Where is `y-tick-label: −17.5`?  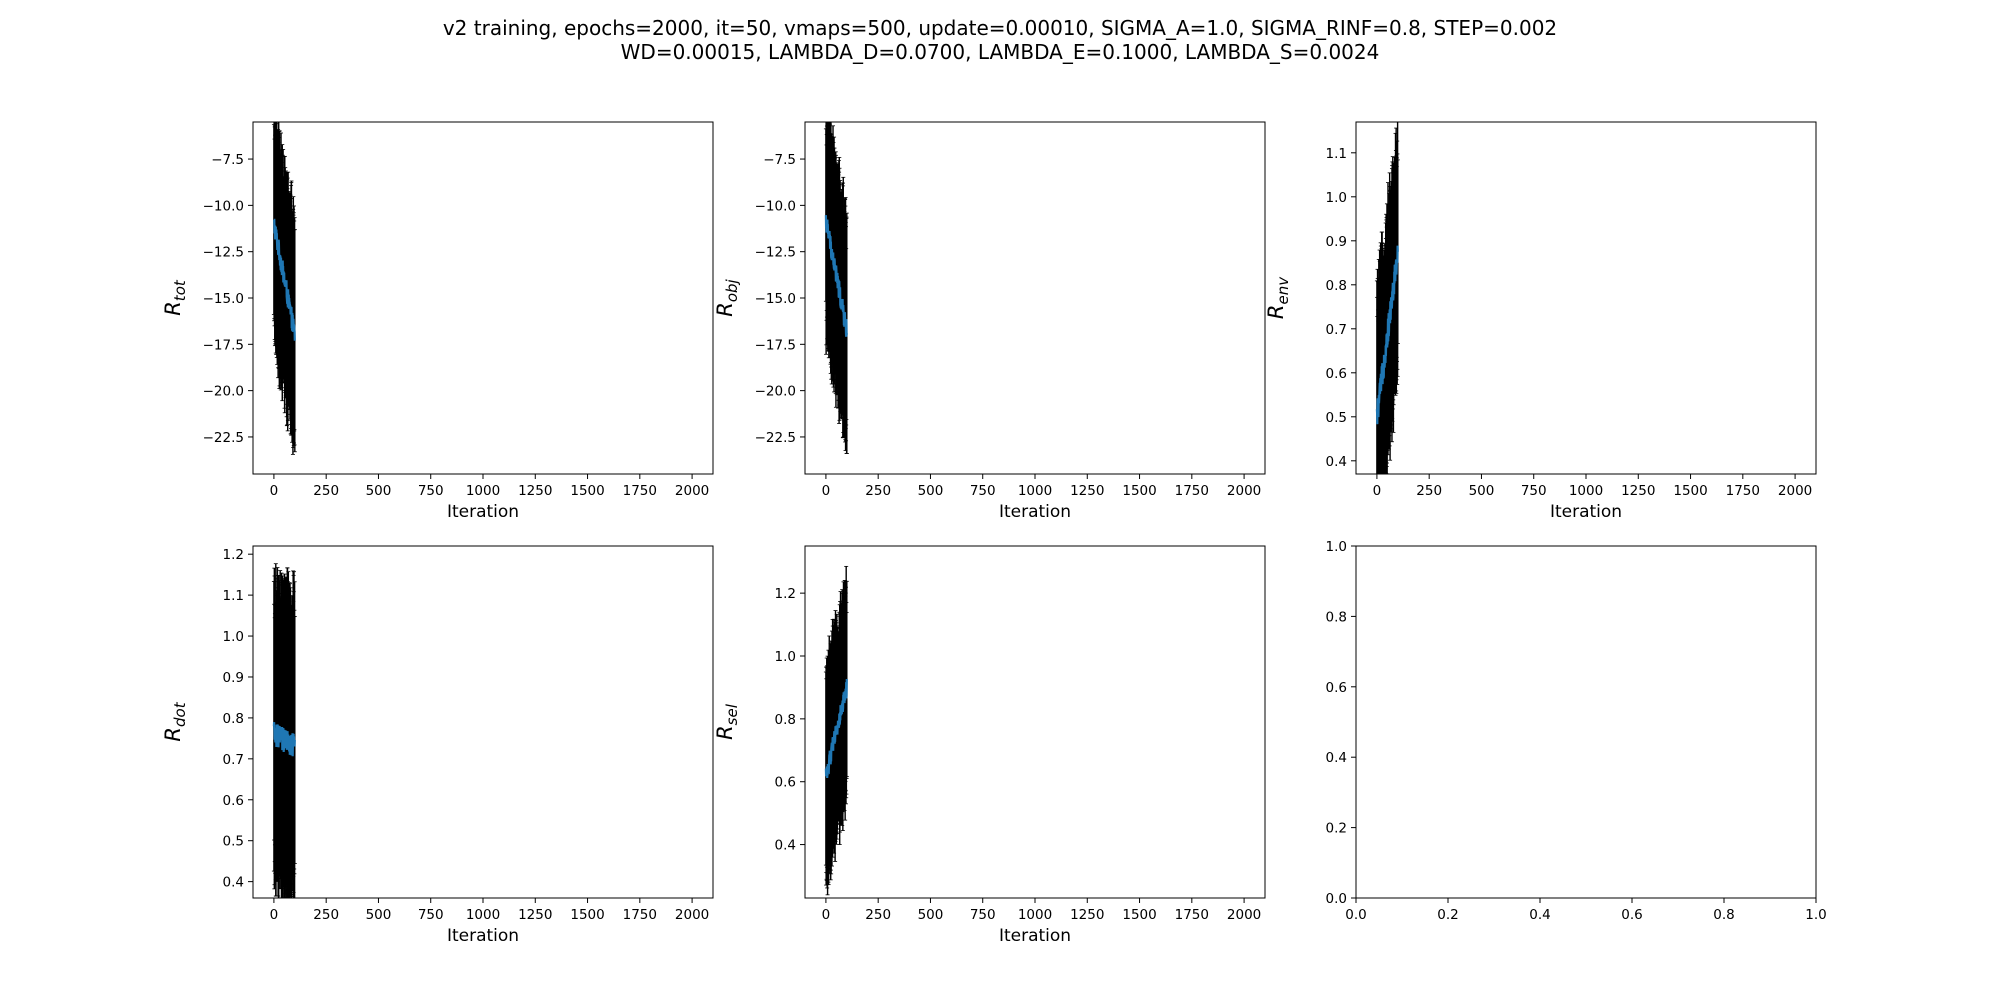 y-tick-label: −17.5 is located at coordinates (223, 345).